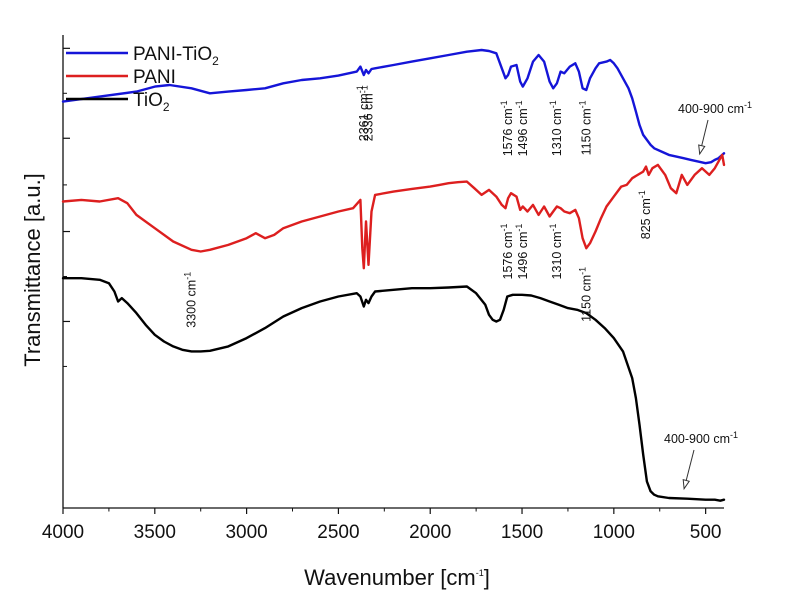 The width and height of the screenshot is (807, 598). Describe the element at coordinates (397, 577) in the screenshot. I see `x-axis-title: Wavenumber [cm-1]` at that location.